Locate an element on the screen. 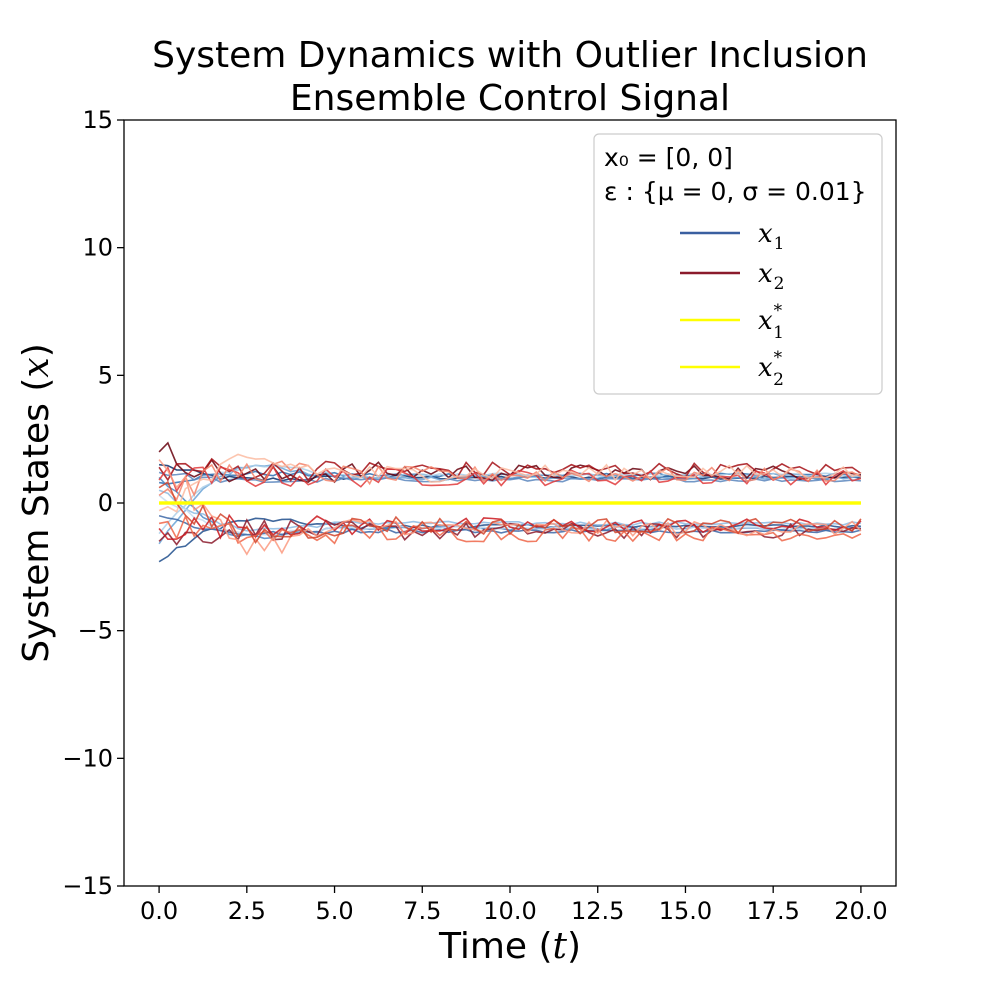  y-tick-label: 5 is located at coordinates (105, 375).